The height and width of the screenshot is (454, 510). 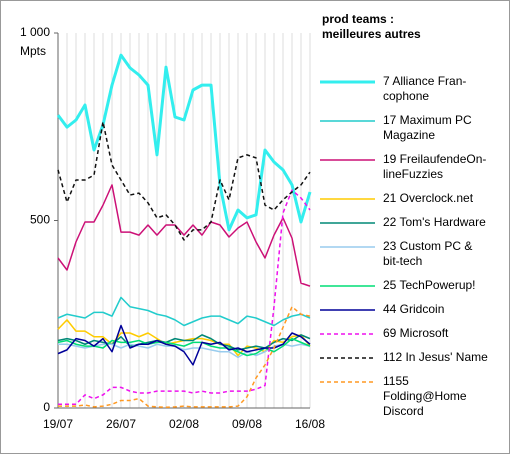 What do you see at coordinates (427, 253) in the screenshot?
I see `legend-label: 23 Custom PC & bit-tech` at bounding box center [427, 253].